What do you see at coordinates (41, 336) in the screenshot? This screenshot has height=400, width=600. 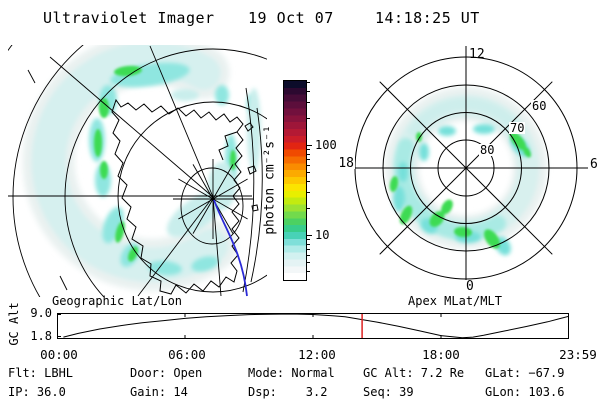 I see `ytick-1.8: 1.8` at bounding box center [41, 336].